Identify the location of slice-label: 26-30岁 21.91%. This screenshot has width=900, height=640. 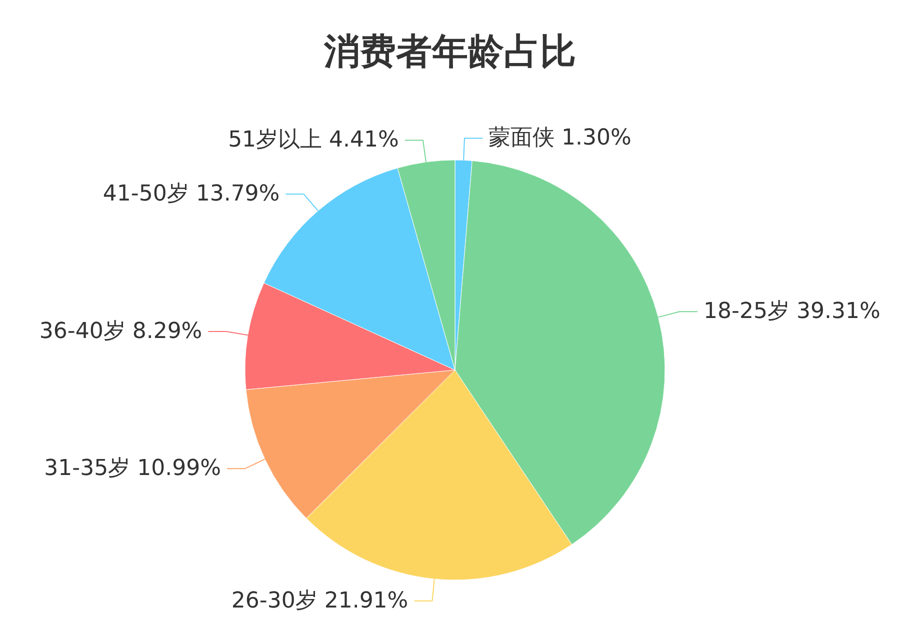
(319, 601).